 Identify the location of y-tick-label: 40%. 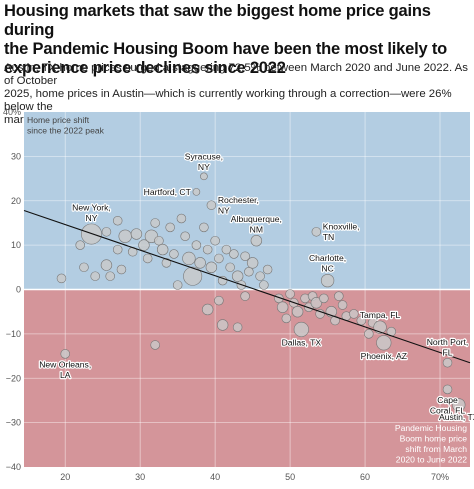
(12, 112).